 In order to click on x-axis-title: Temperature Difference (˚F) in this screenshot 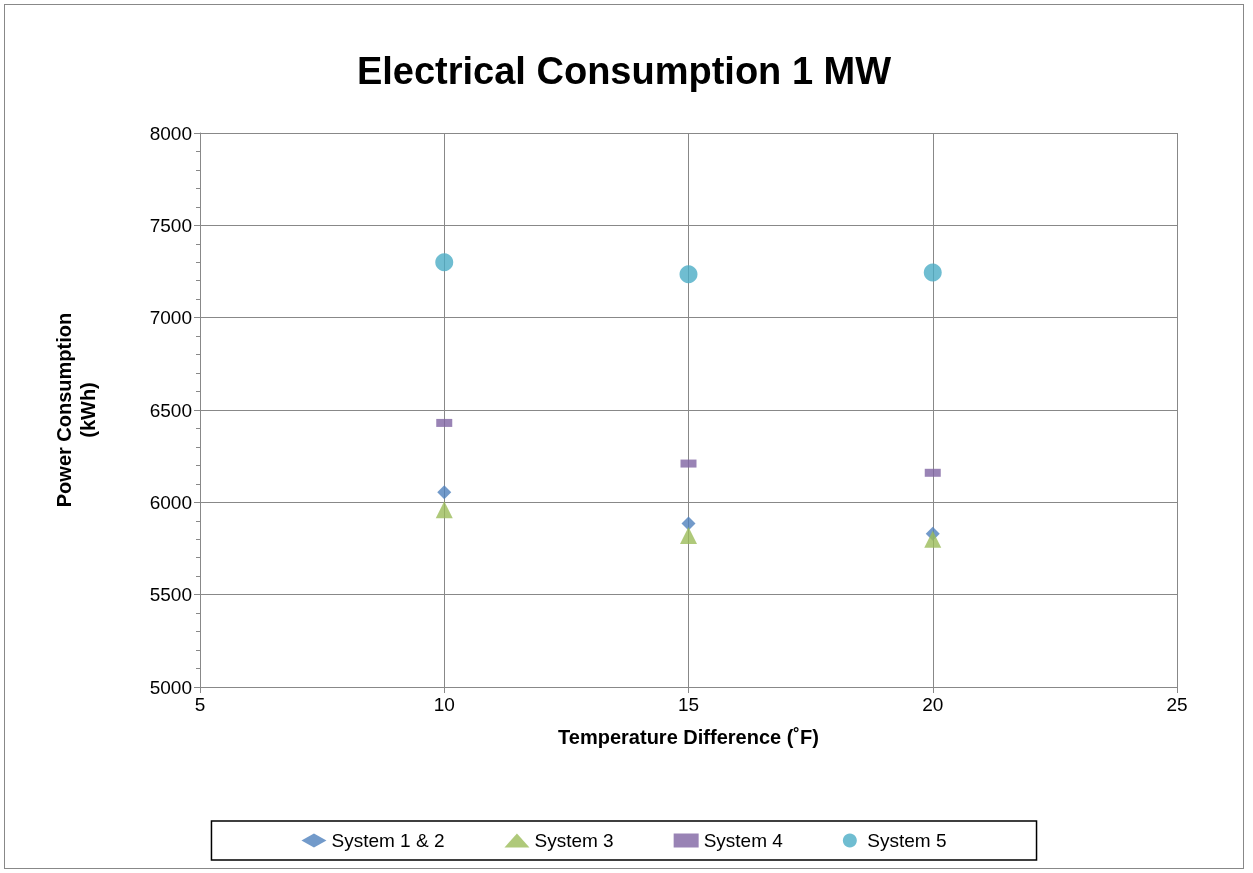, I will do `click(688, 737)`.